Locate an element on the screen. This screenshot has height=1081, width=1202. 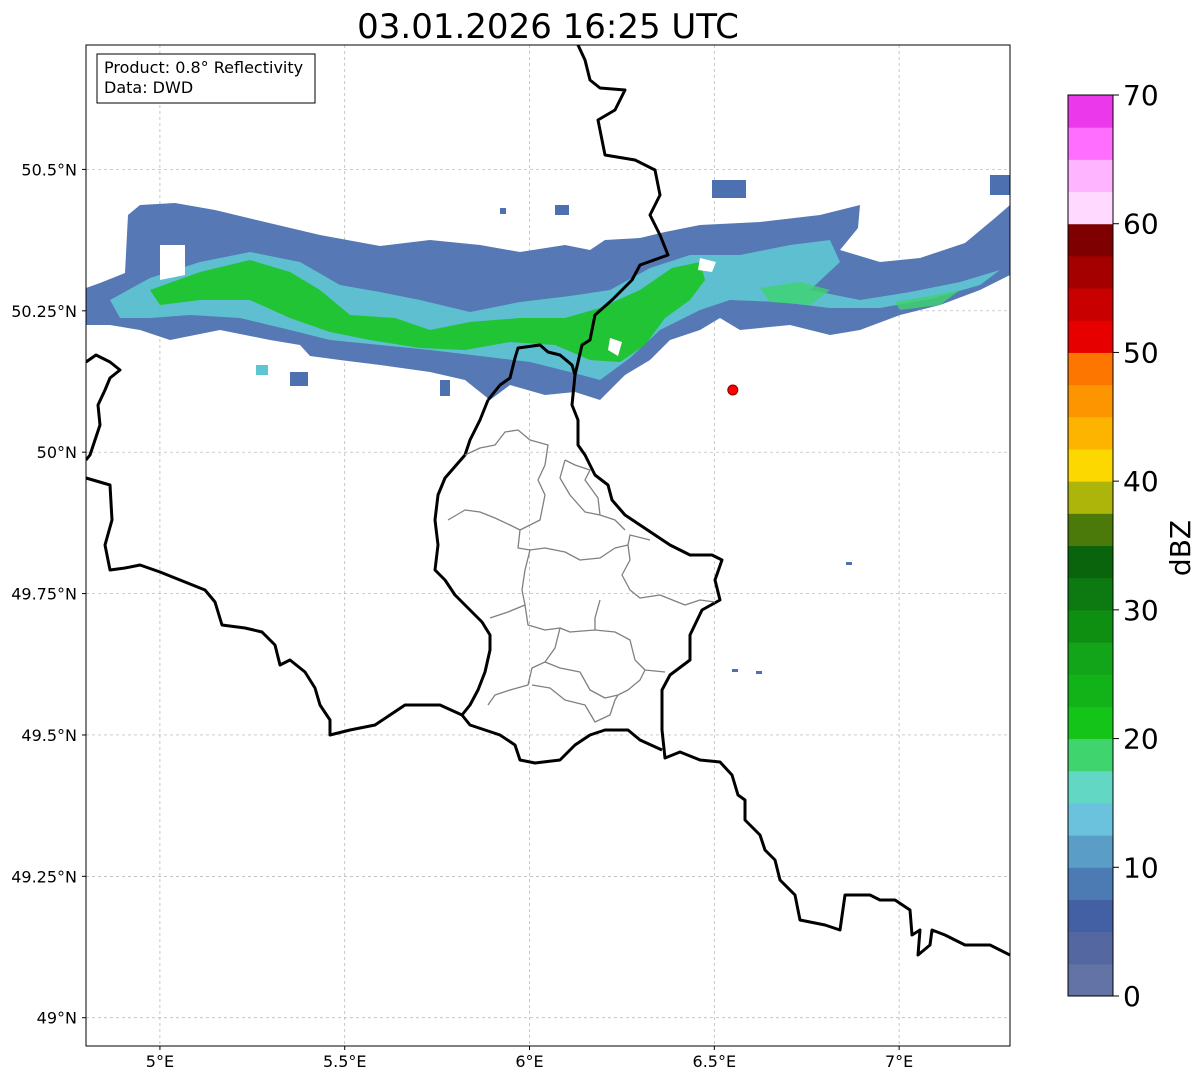
location-marker is located at coordinates (733, 390).